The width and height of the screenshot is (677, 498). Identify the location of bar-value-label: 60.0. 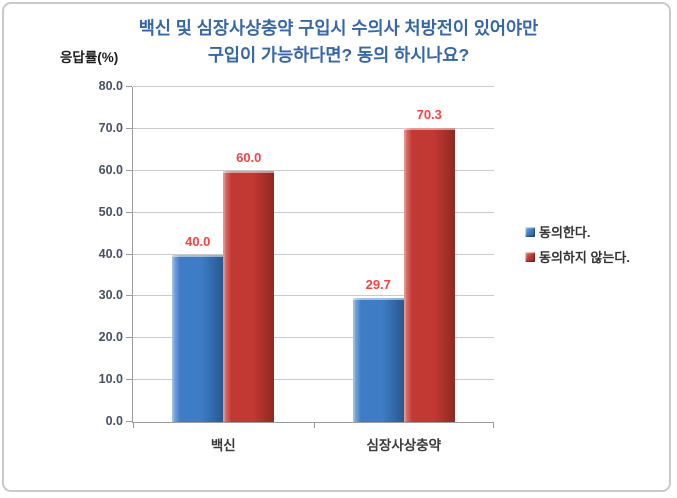
(249, 157).